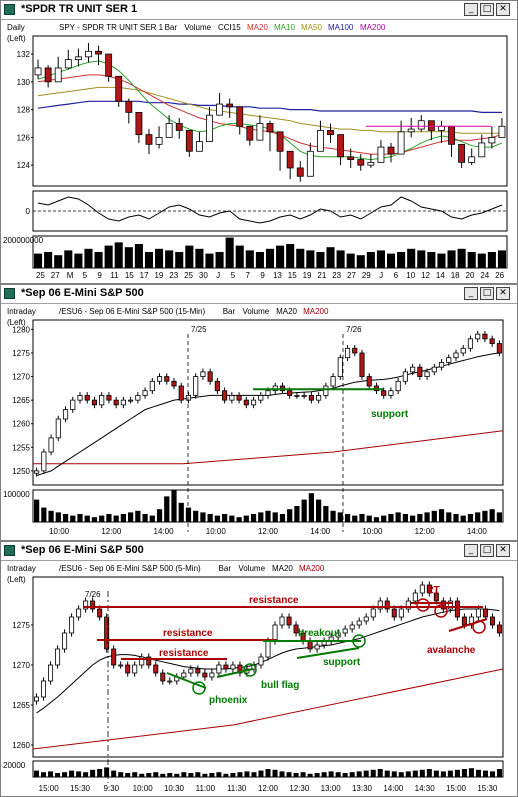  I want to click on x-tick-label: 11:00, so click(206, 788).